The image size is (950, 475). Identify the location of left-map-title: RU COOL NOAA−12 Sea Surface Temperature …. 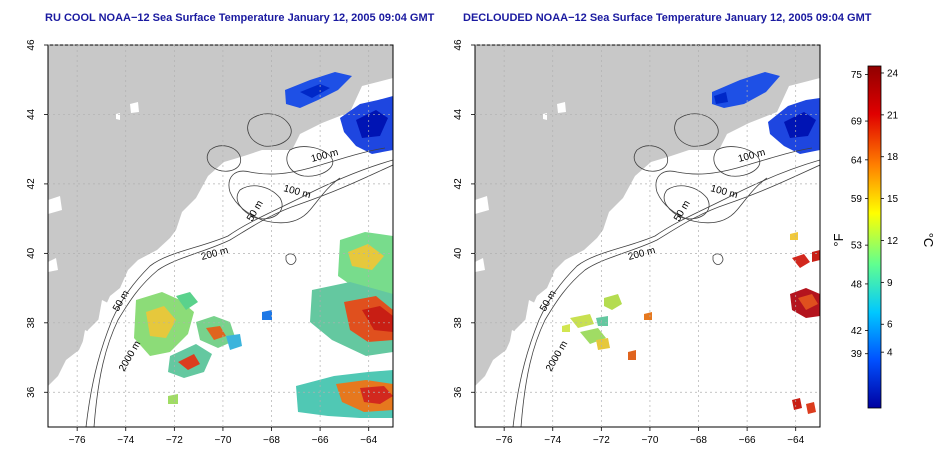
(240, 18).